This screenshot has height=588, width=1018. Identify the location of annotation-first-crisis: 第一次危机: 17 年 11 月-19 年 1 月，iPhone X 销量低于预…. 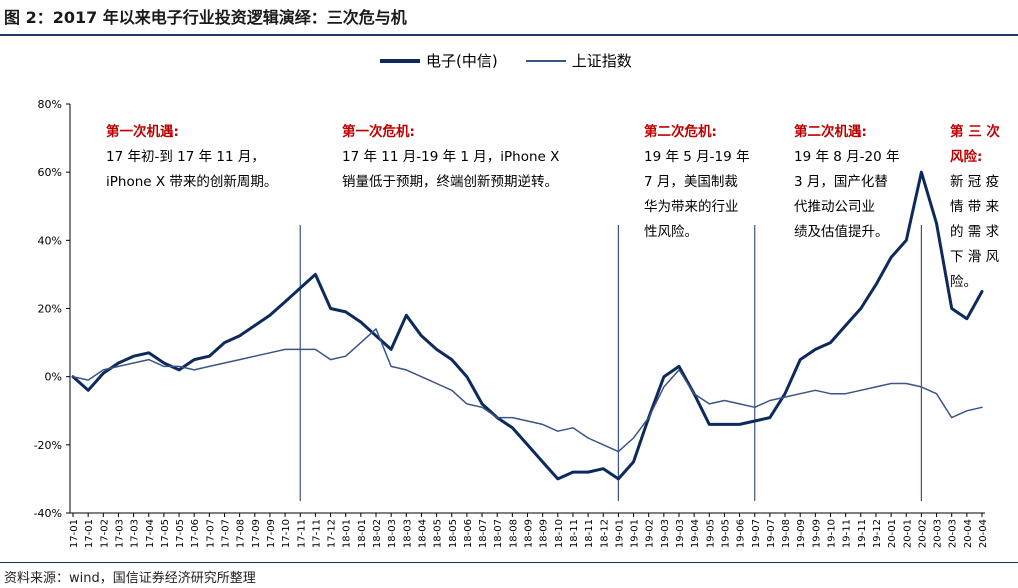
(450, 157).